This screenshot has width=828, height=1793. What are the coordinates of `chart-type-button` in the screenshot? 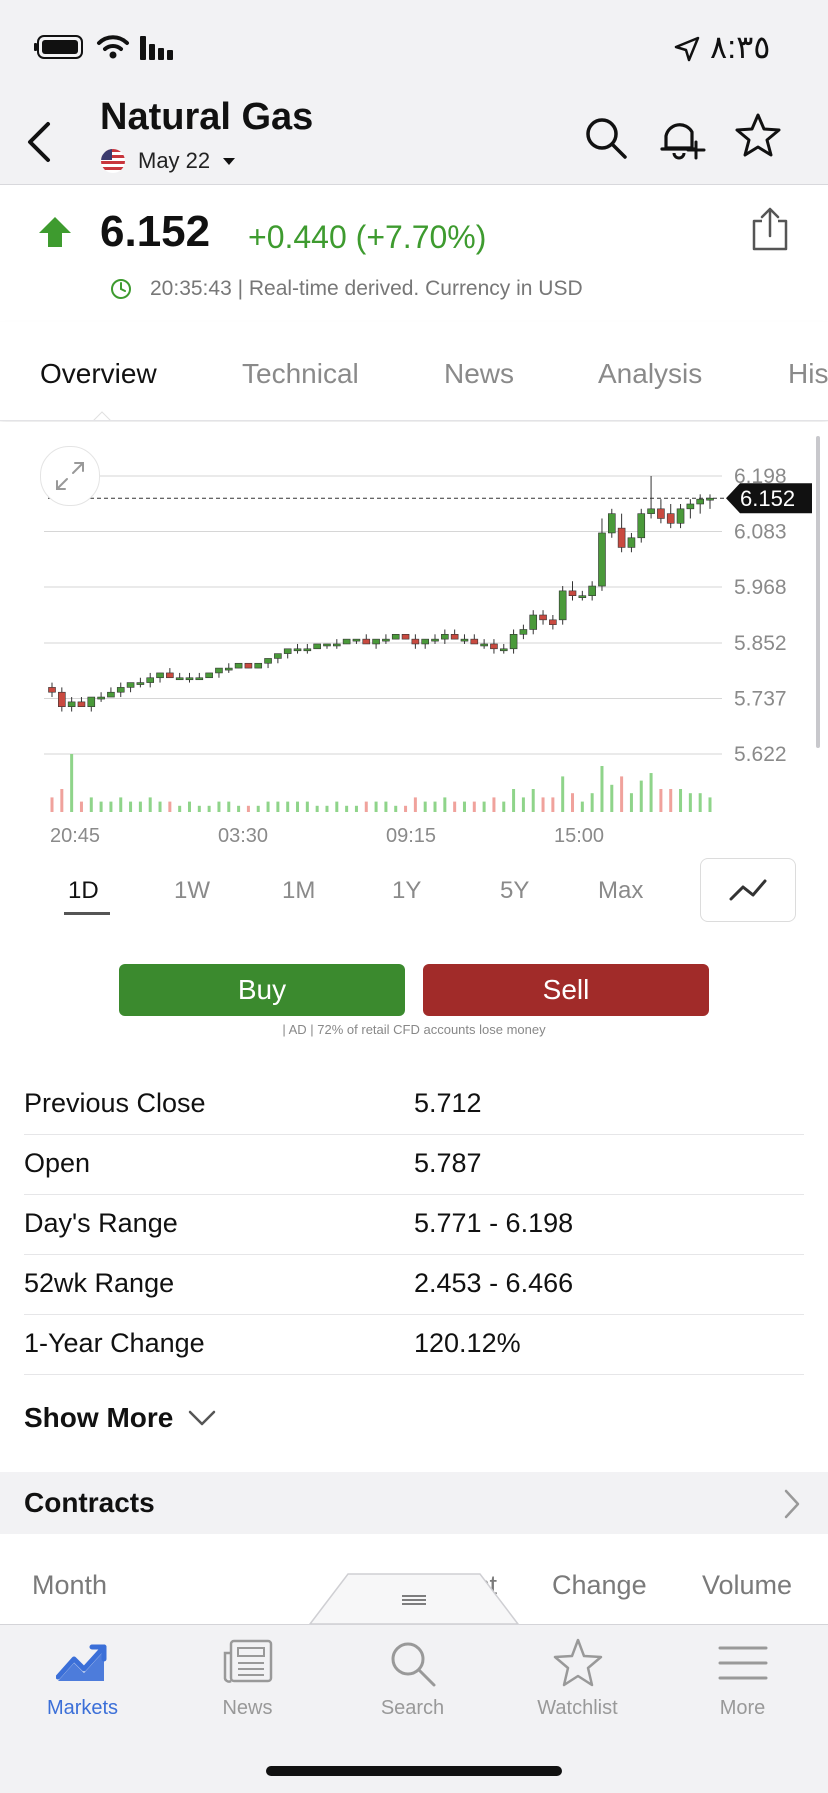 It's located at (748, 890).